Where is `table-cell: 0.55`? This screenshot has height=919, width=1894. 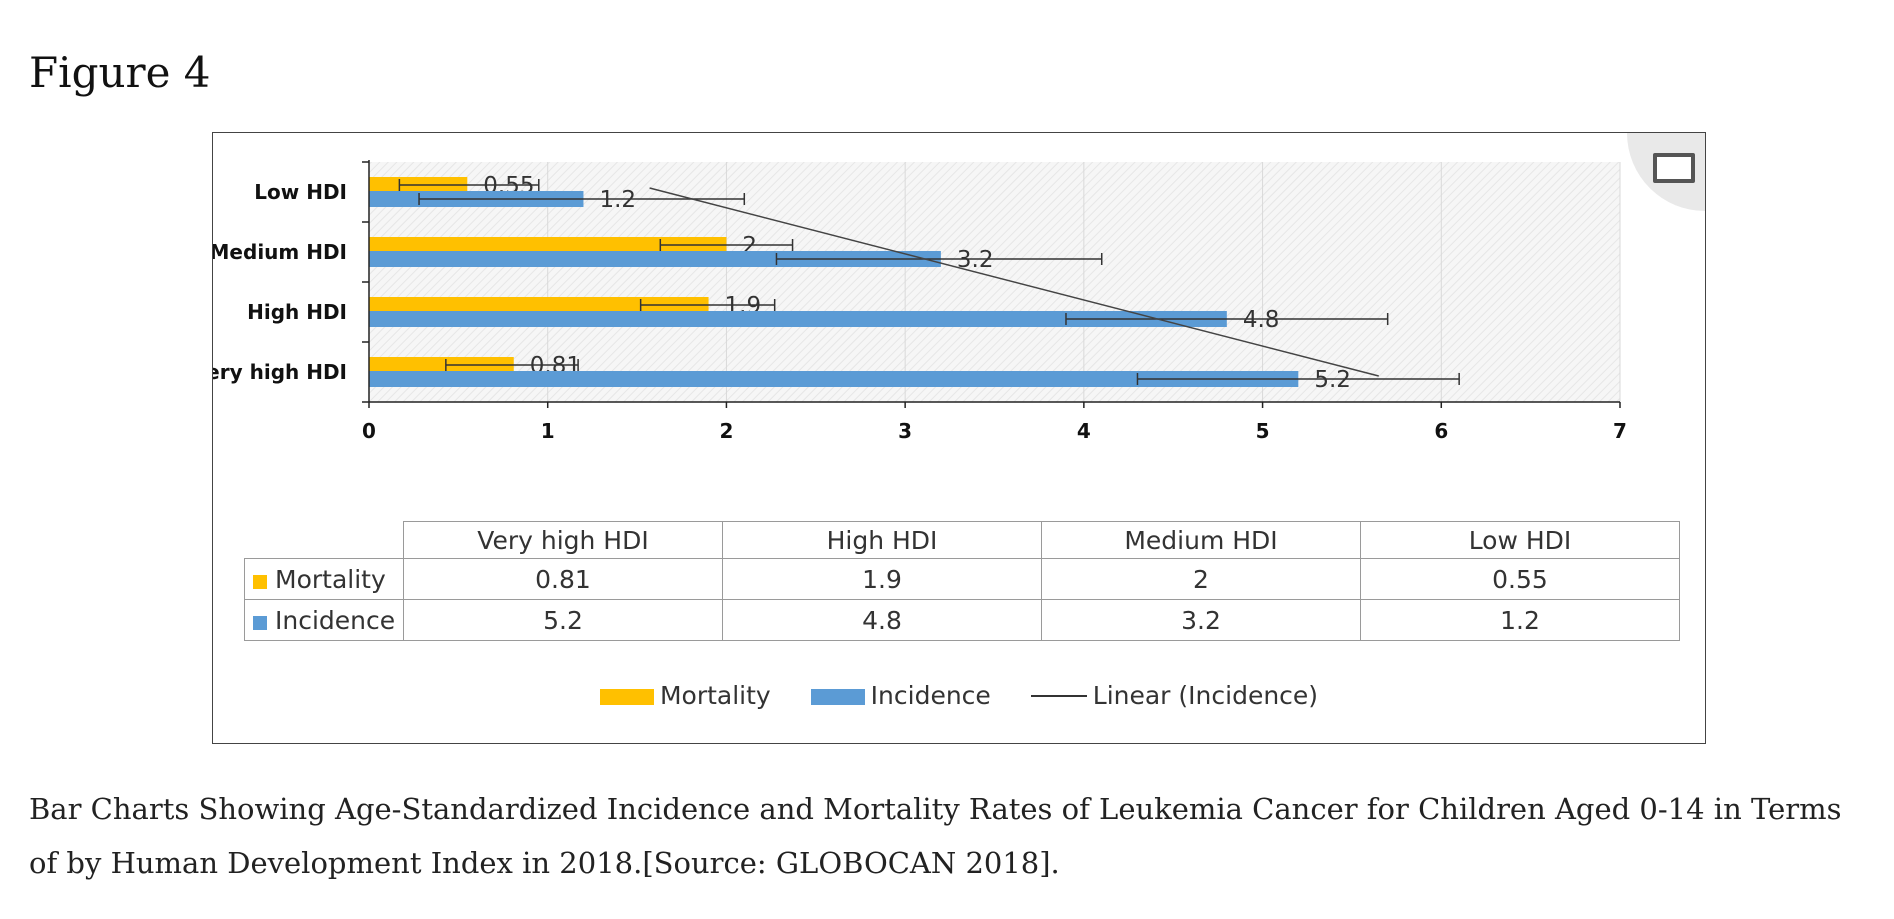 table-cell: 0.55 is located at coordinates (1520, 579).